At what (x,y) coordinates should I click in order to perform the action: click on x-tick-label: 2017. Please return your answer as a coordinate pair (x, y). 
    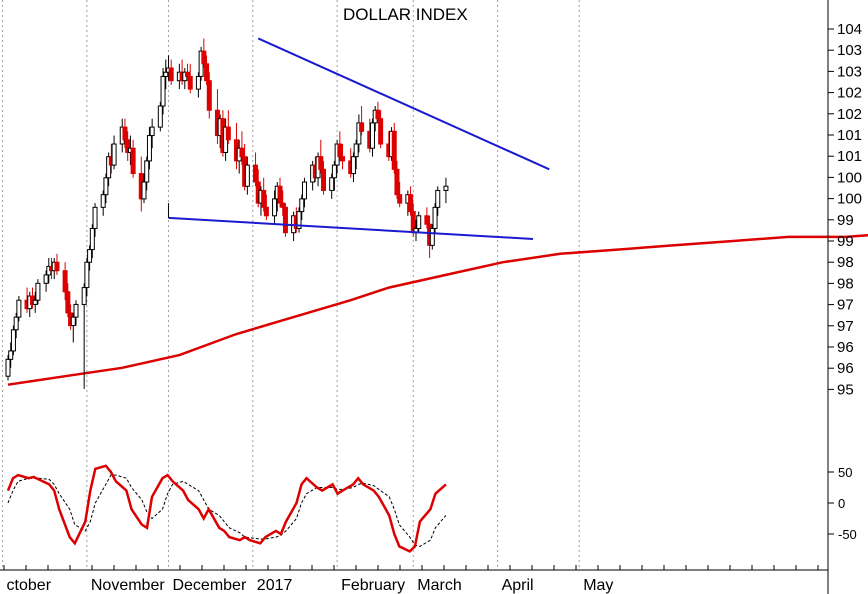
    Looking at the image, I should click on (275, 585).